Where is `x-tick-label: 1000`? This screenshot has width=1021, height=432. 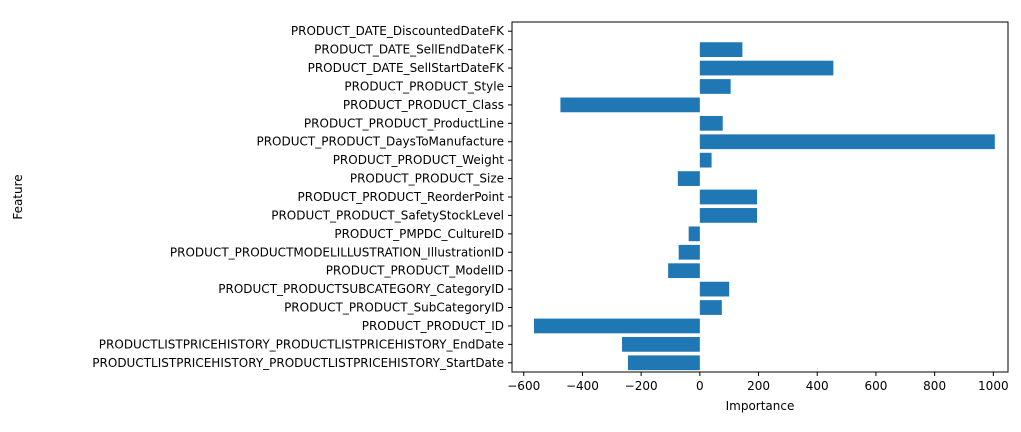 x-tick-label: 1000 is located at coordinates (993, 386).